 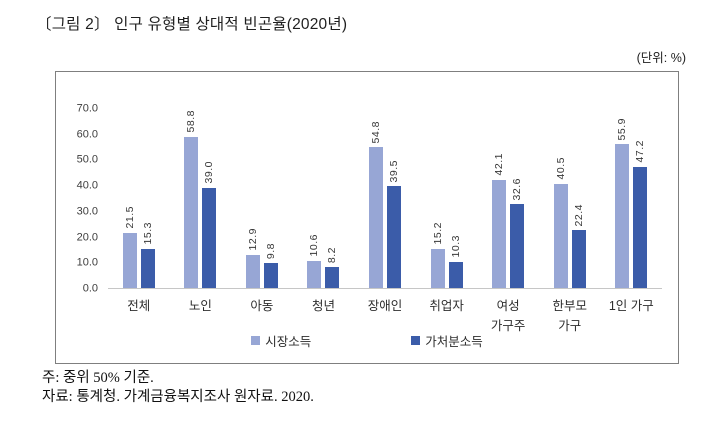 I want to click on y-axis-tick-label: 70.0, so click(x=87, y=108).